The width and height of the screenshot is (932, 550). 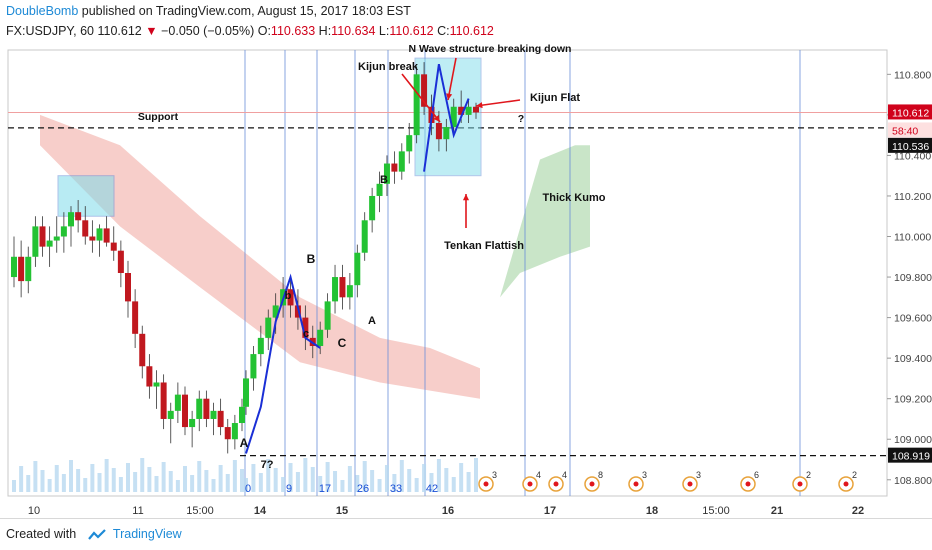 What do you see at coordinates (854, 475) in the screenshot?
I see `event-count: 2` at bounding box center [854, 475].